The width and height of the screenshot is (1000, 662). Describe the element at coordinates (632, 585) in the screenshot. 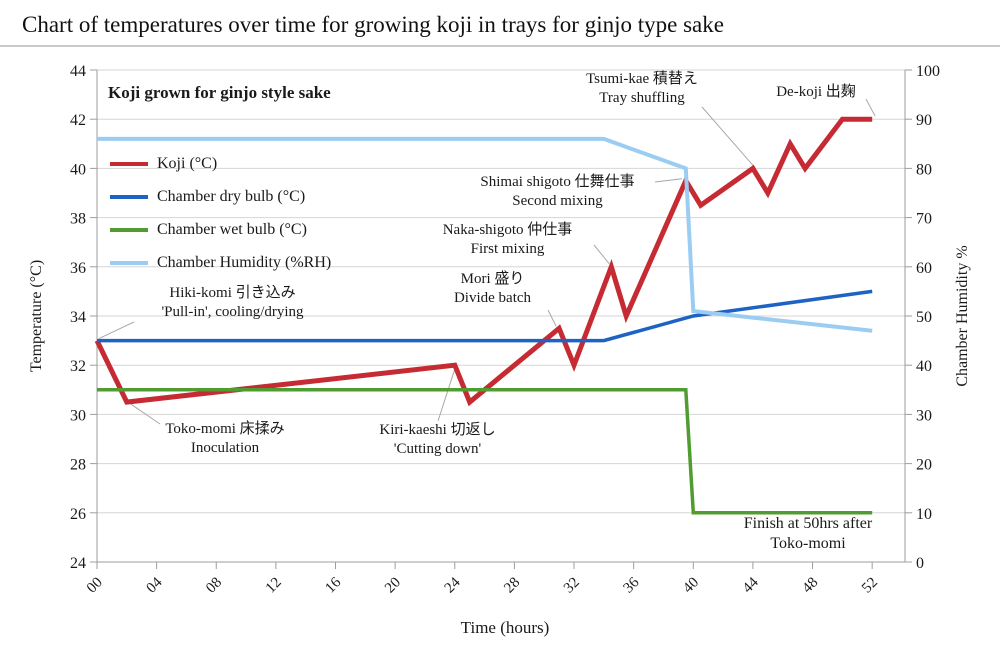

I see `x-tick-label: 36` at that location.